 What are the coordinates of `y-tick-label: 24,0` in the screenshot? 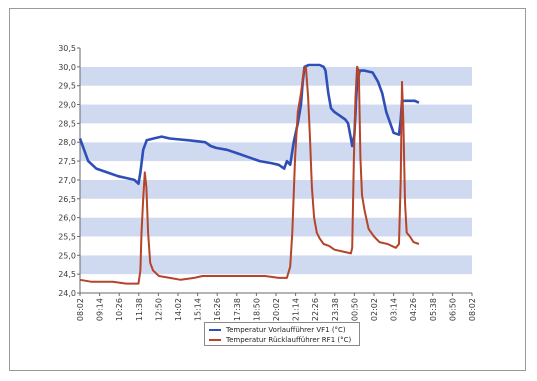 It's located at (67, 293).